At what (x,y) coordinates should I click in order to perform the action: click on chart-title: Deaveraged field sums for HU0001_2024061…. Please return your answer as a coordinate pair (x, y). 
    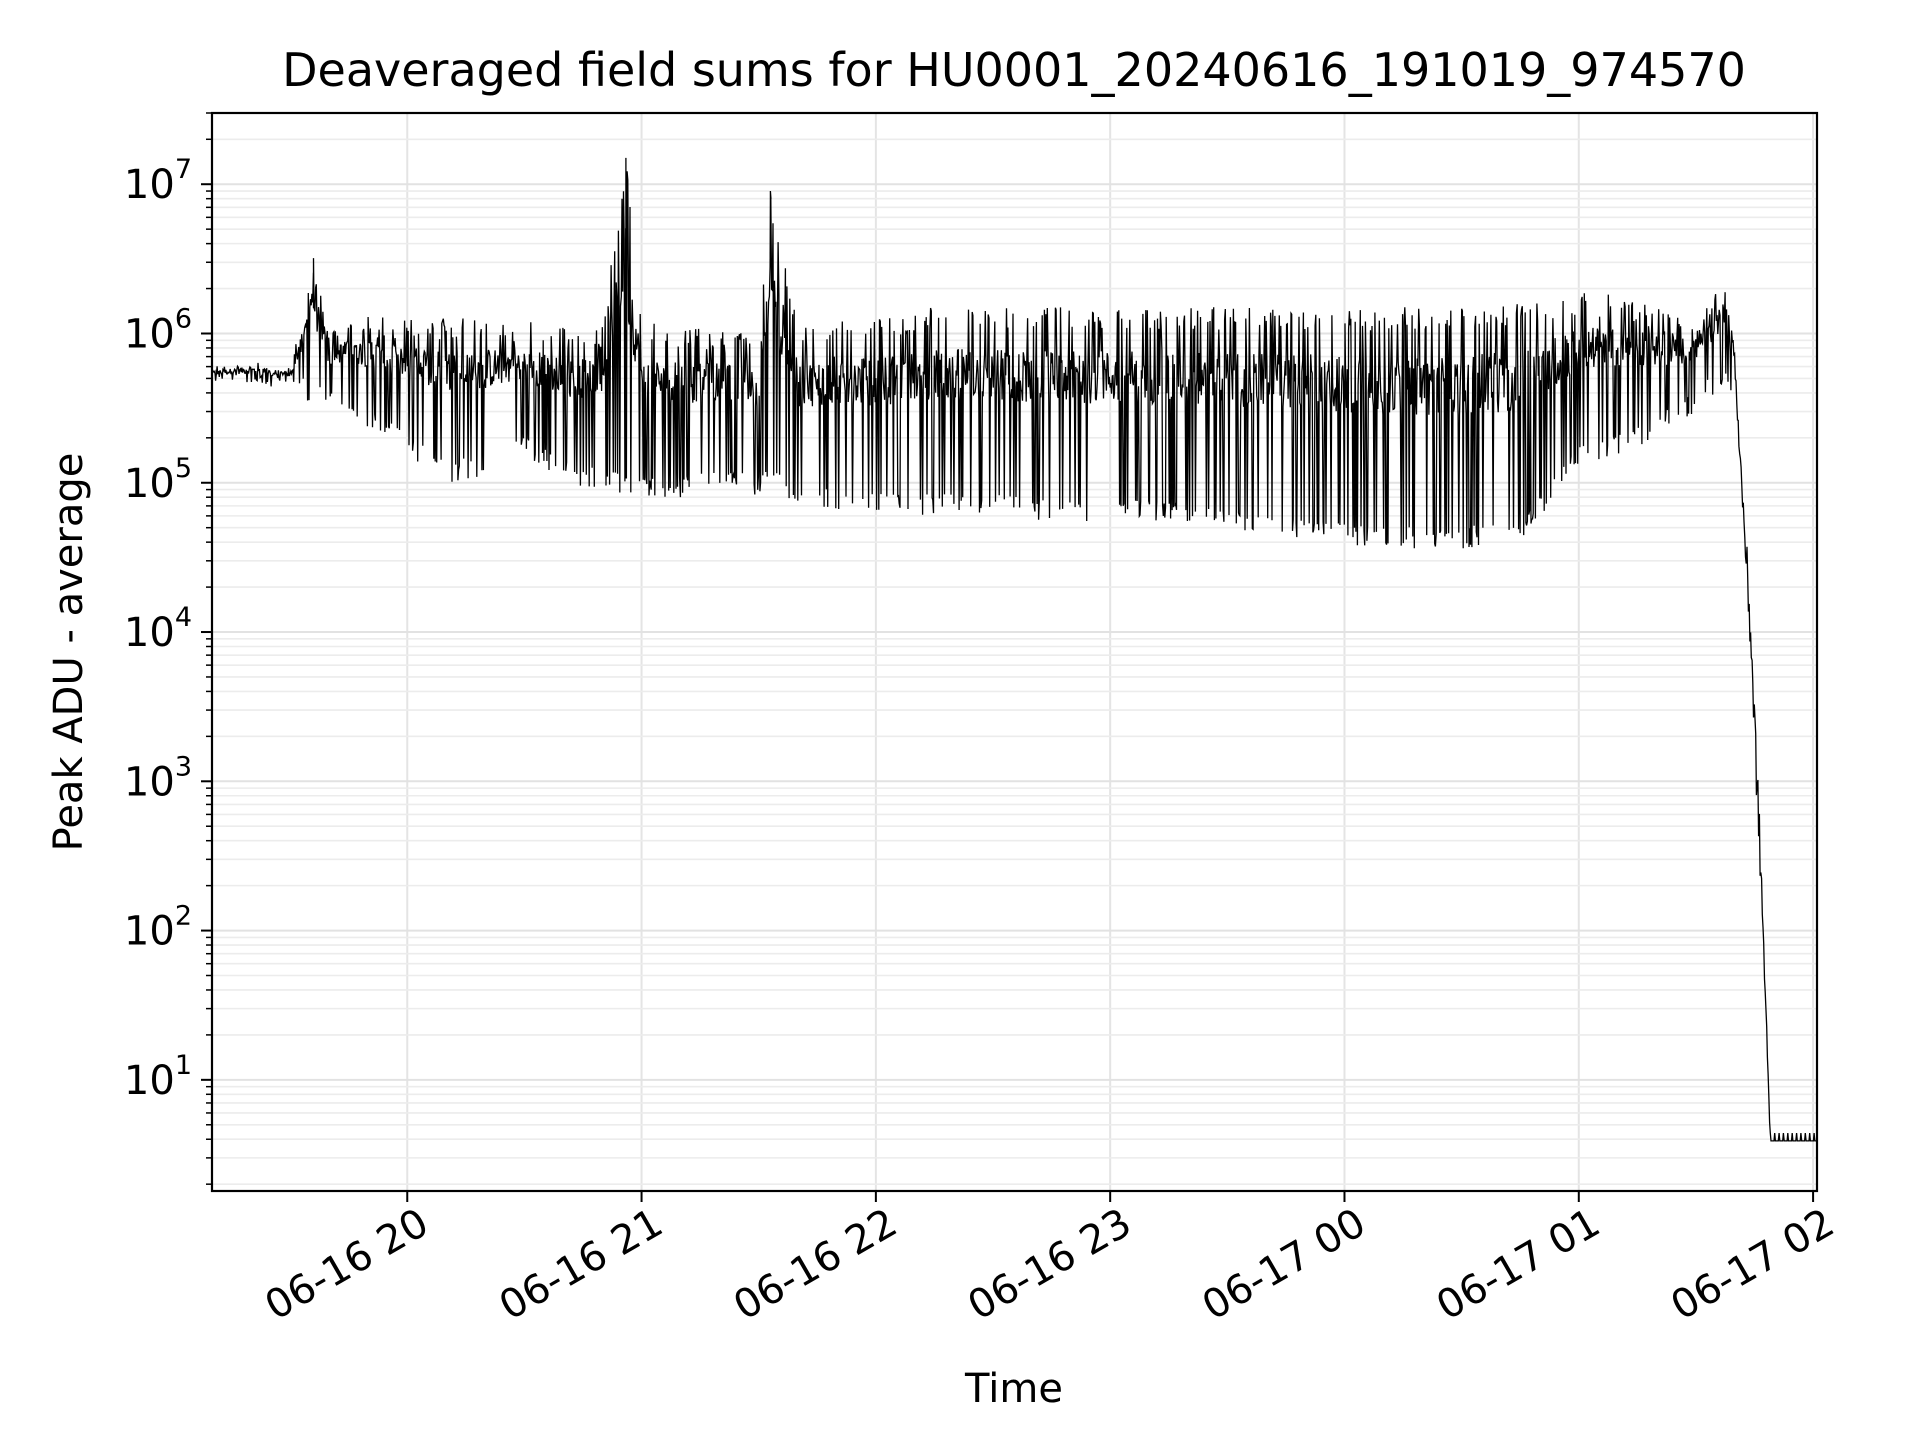
    Looking at the image, I should click on (1014, 70).